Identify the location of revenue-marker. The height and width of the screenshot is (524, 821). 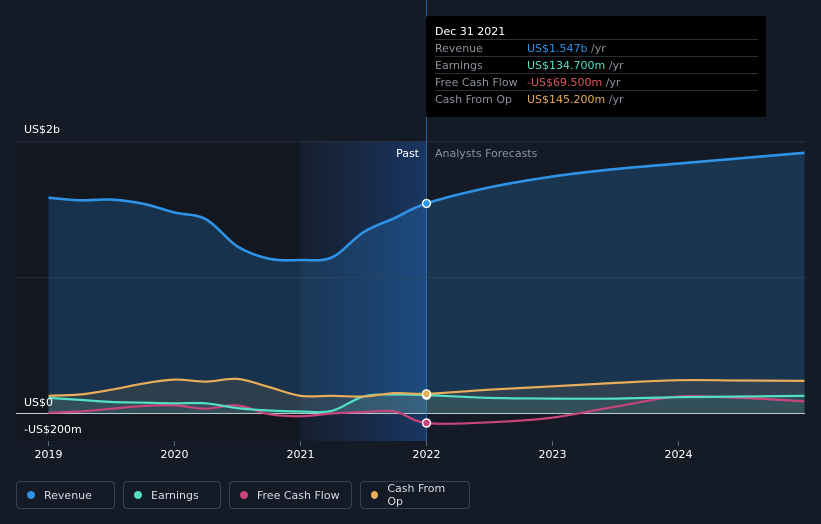
(426, 203).